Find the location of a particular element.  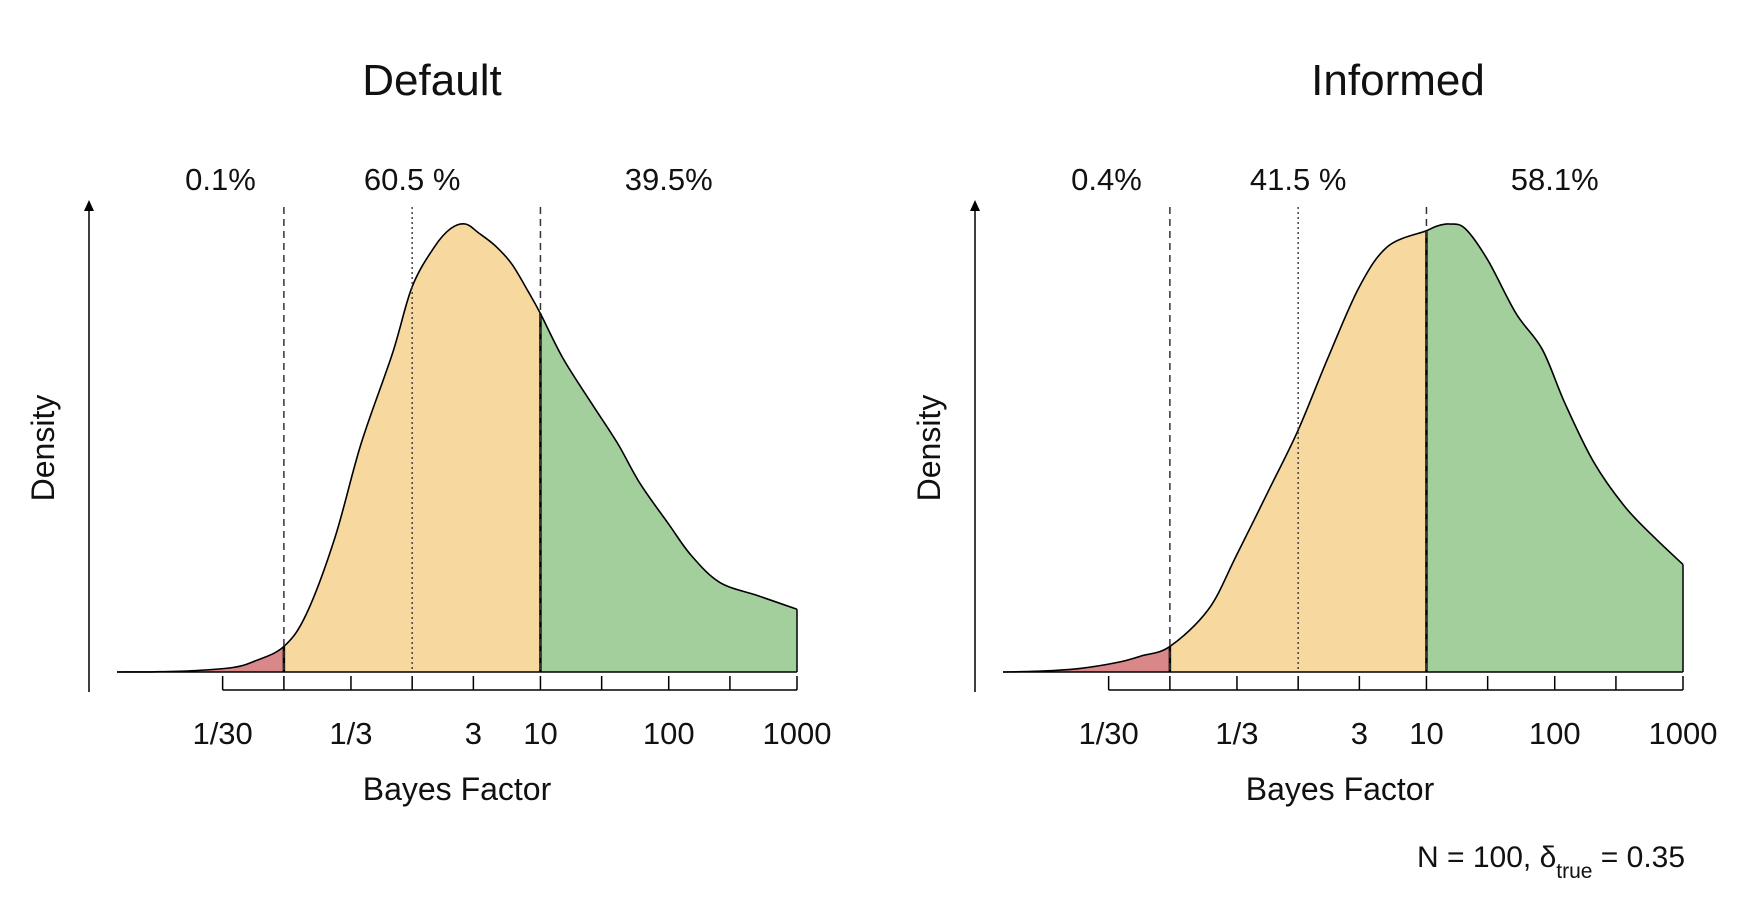

footnote-prefix: N = 100, δ is located at coordinates (1486, 857).